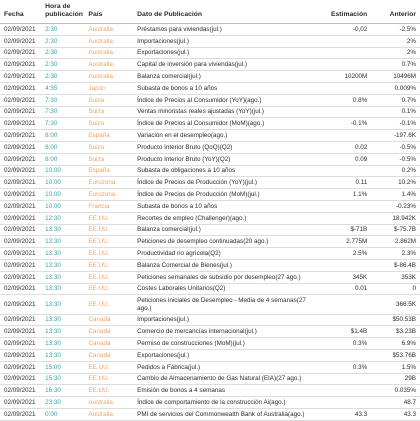 The height and width of the screenshot is (421, 420). What do you see at coordinates (395, 206) in the screenshot?
I see `previous-cell: -0.23%` at bounding box center [395, 206].